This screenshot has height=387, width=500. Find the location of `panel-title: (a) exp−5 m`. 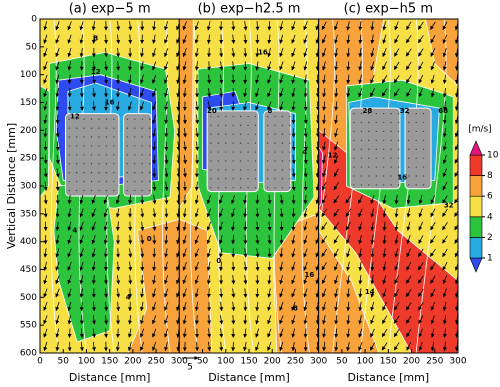

panel-title: (a) exp−5 m is located at coordinates (110, 9).